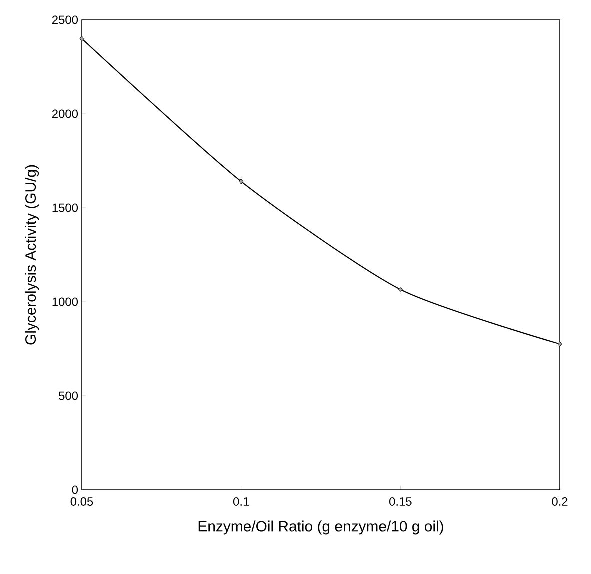  What do you see at coordinates (82, 502) in the screenshot?
I see `x-tick-label: 0.05` at bounding box center [82, 502].